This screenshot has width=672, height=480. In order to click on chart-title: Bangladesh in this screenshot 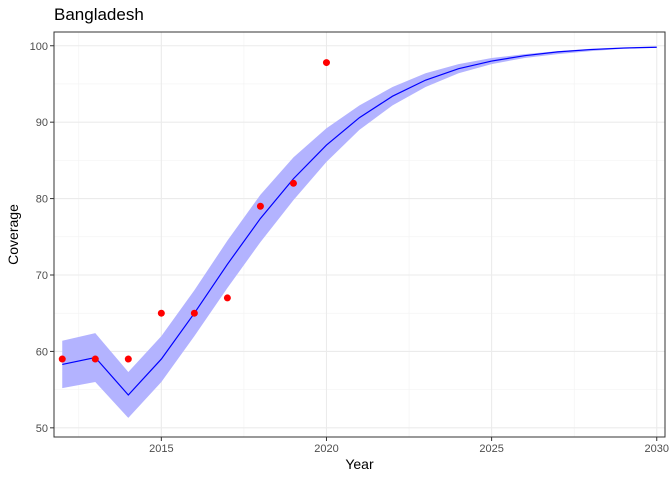, I will do `click(99, 14)`.